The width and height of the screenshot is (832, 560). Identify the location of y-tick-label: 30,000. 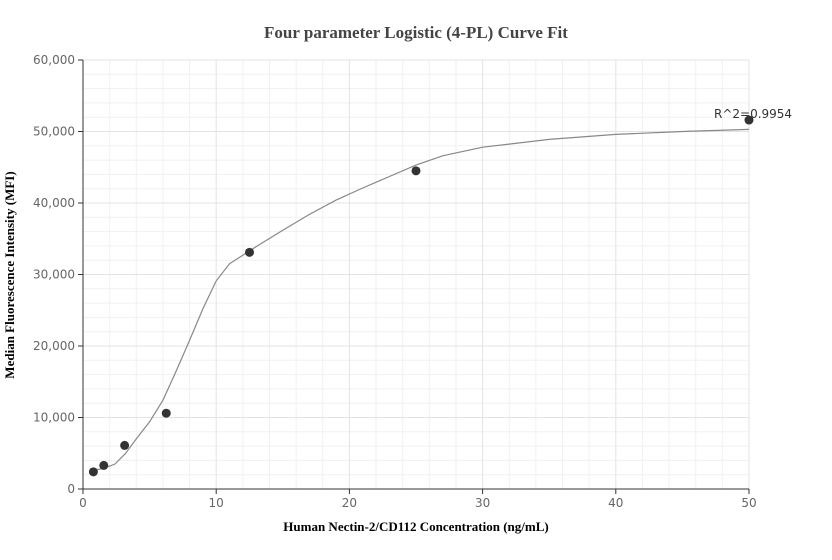
(54, 275).